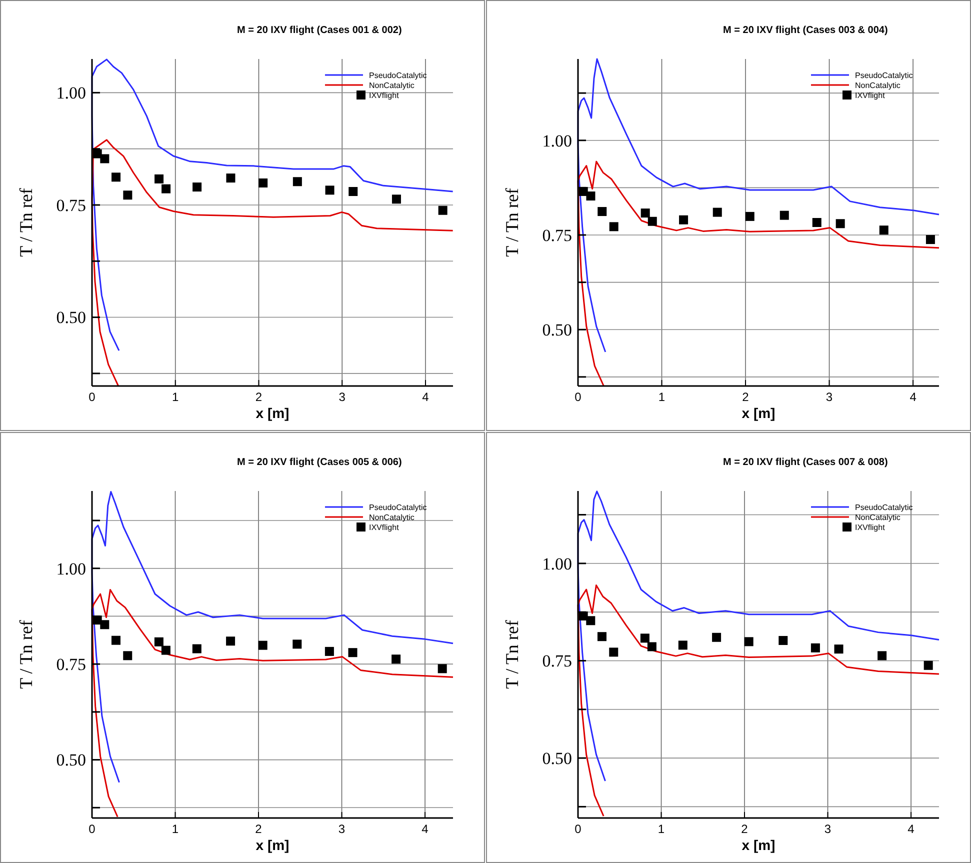 The height and width of the screenshot is (863, 971). What do you see at coordinates (319, 462) in the screenshot?
I see `chart-title: M = 20 IXV flight (Cases 005 & 006)` at bounding box center [319, 462].